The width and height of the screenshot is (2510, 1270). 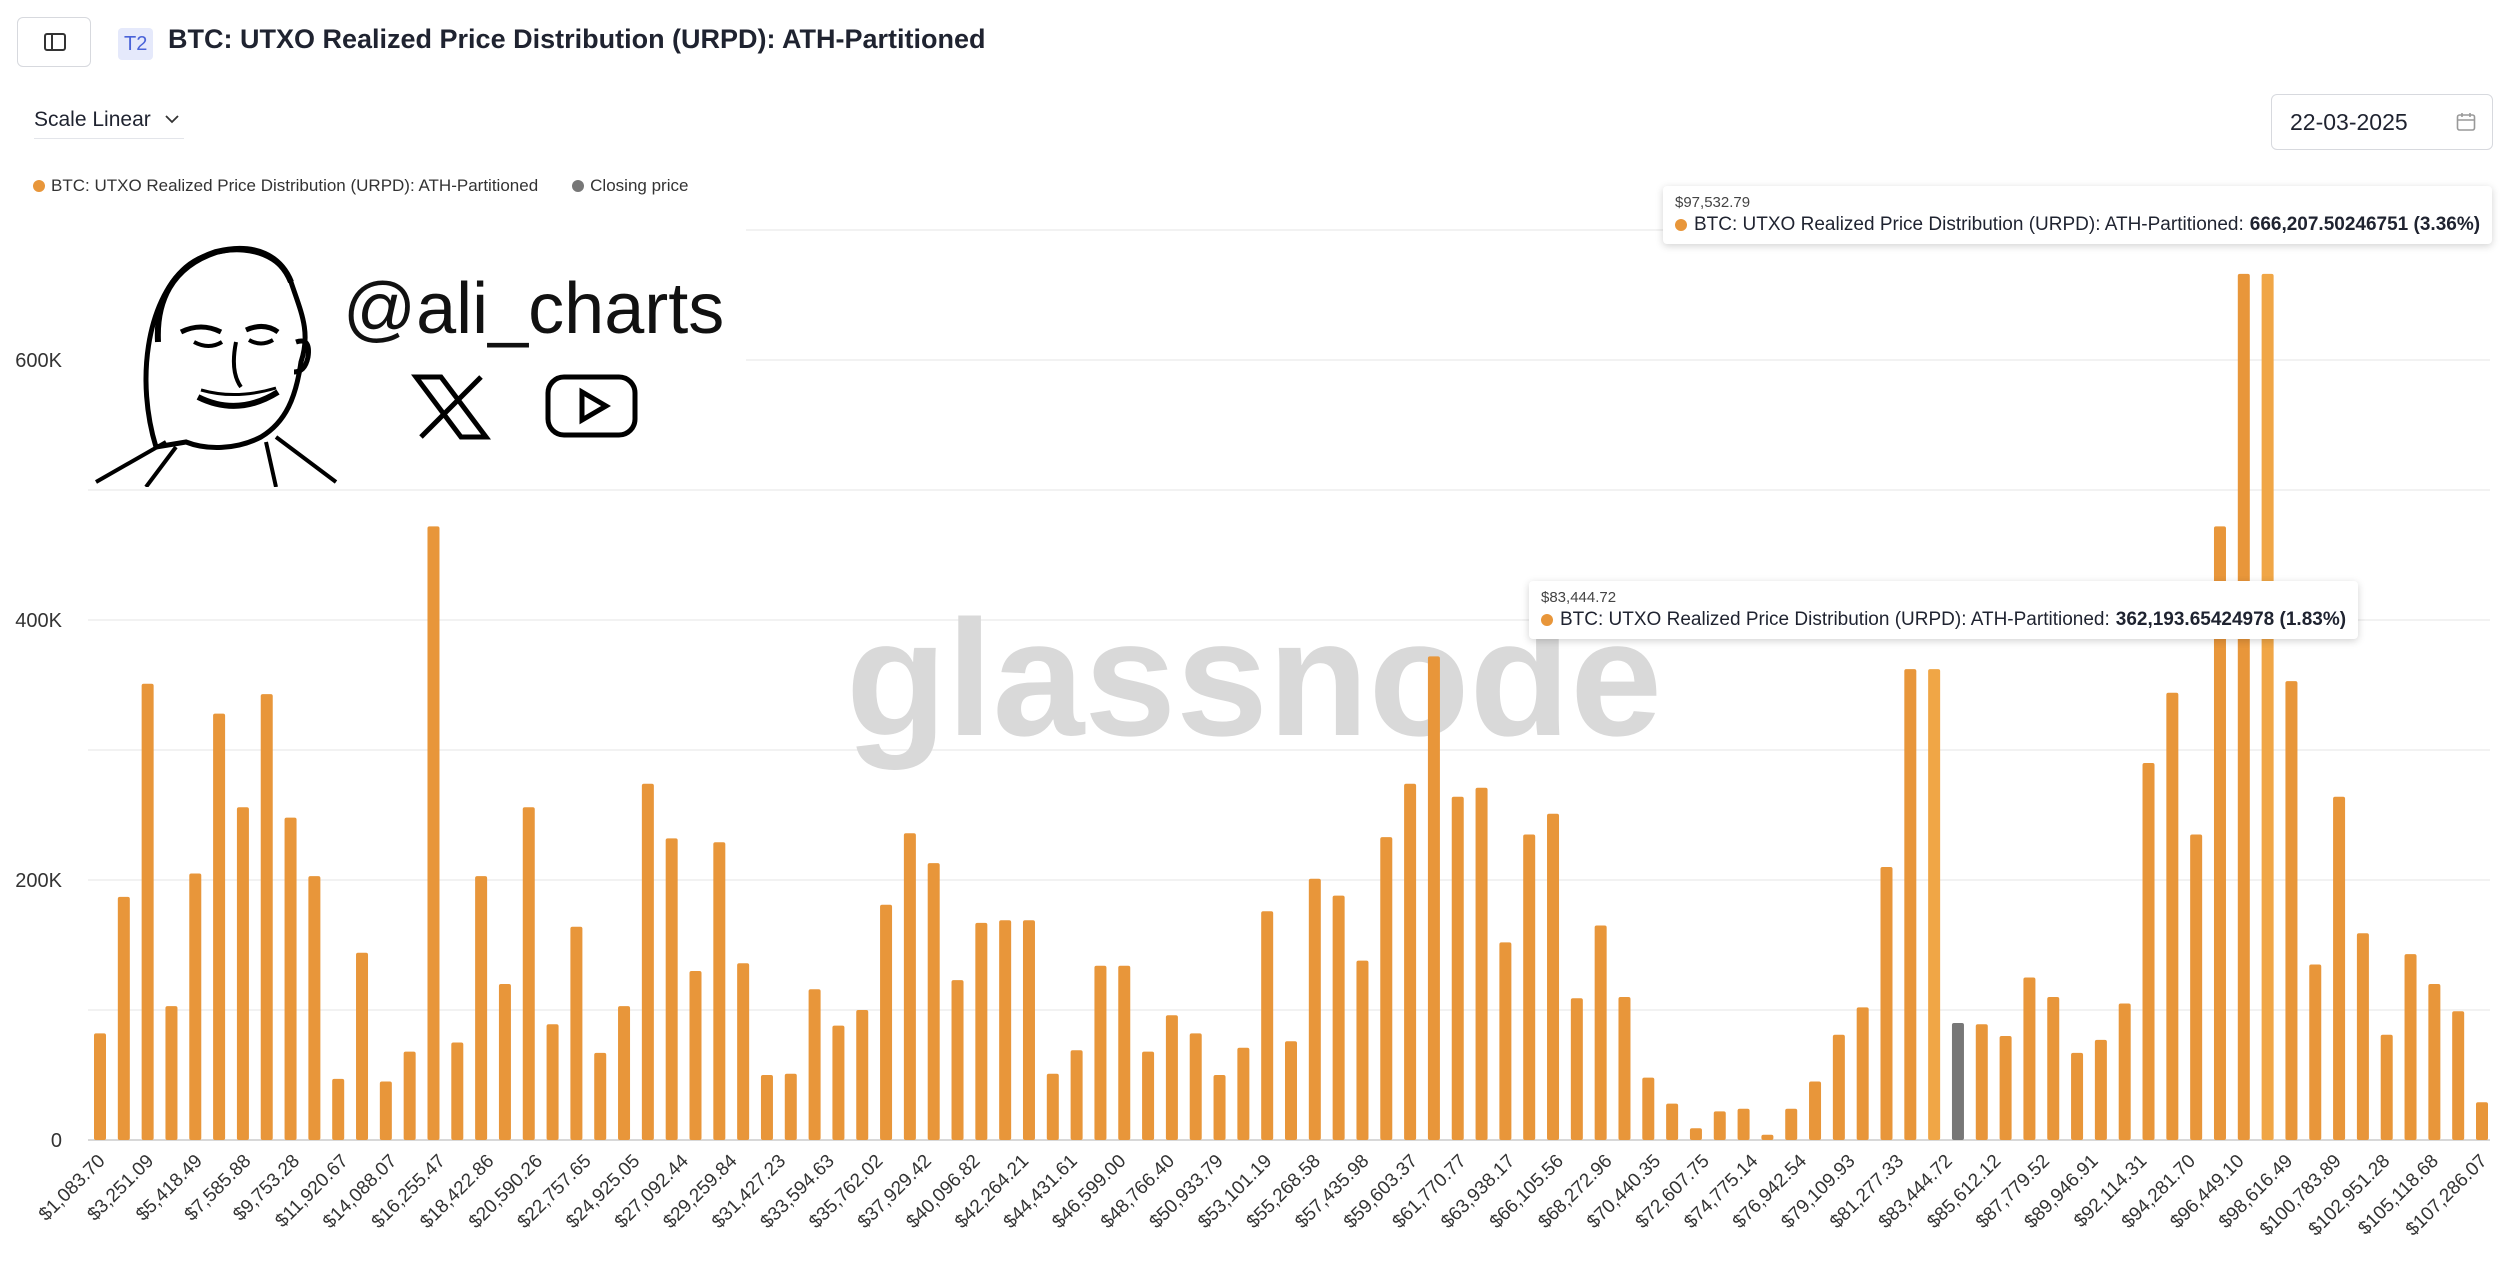 I want to click on closing-price-bar, so click(x=1957, y=1081).